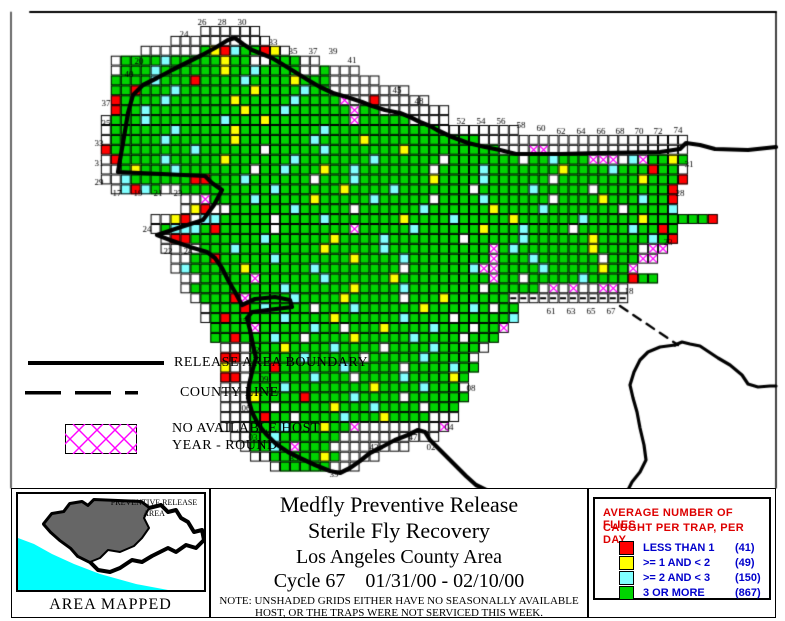 The width and height of the screenshot is (785, 621). Describe the element at coordinates (677, 563) in the screenshot. I see `fly-legend-item-label: >= 1 AND < 2` at that location.